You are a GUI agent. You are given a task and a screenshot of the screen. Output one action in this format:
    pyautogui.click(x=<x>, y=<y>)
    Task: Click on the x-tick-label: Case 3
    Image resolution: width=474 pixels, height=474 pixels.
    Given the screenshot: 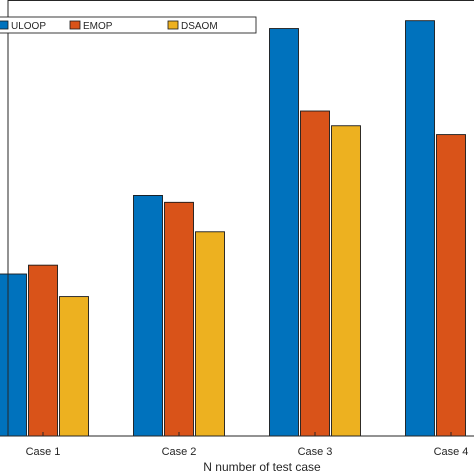 What is the action you would take?
    pyautogui.click(x=315, y=452)
    